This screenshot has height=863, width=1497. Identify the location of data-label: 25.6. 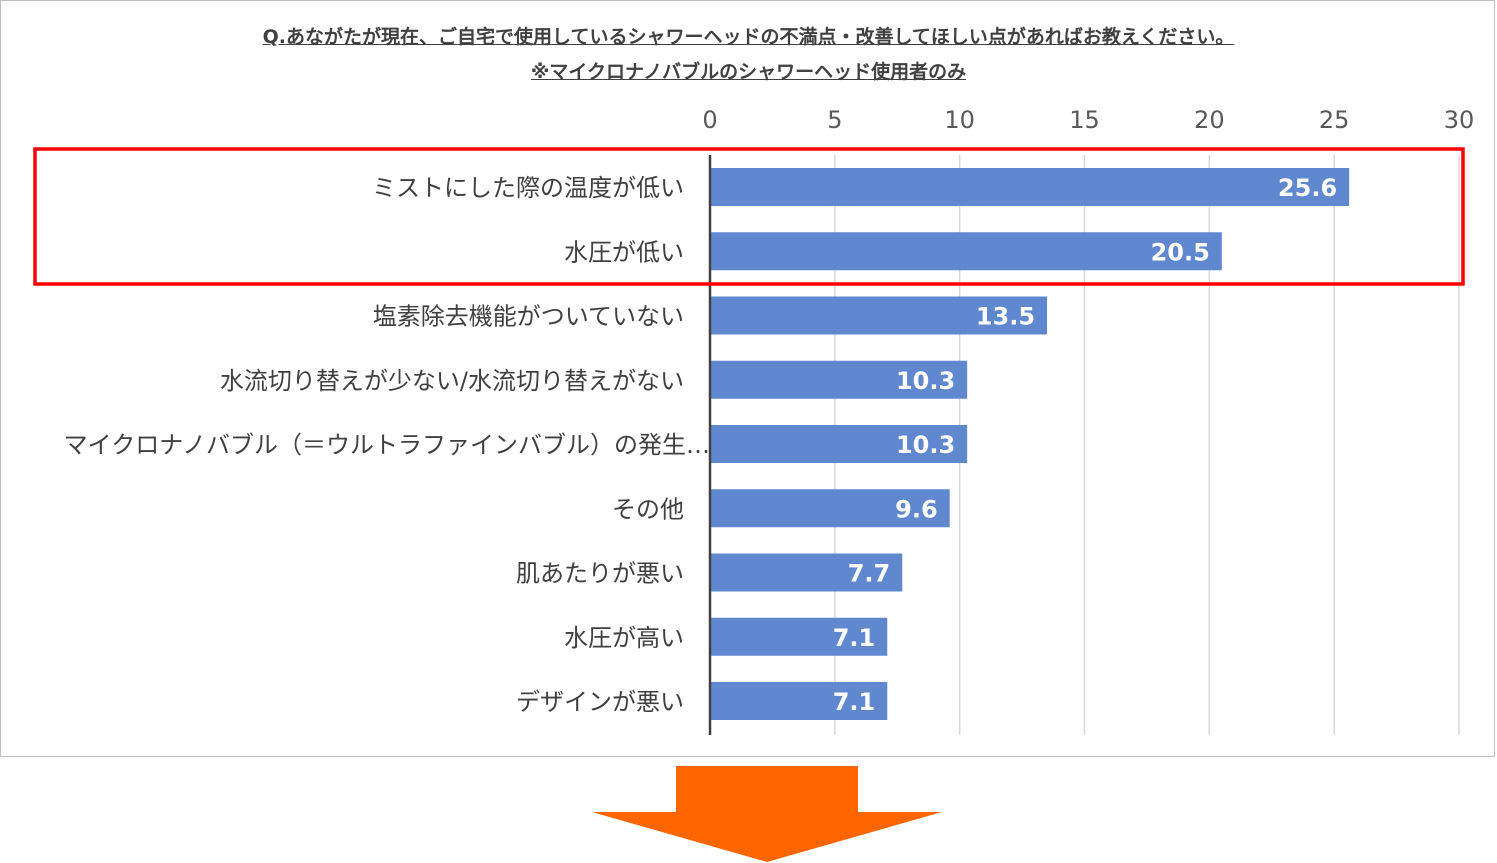
(1307, 188).